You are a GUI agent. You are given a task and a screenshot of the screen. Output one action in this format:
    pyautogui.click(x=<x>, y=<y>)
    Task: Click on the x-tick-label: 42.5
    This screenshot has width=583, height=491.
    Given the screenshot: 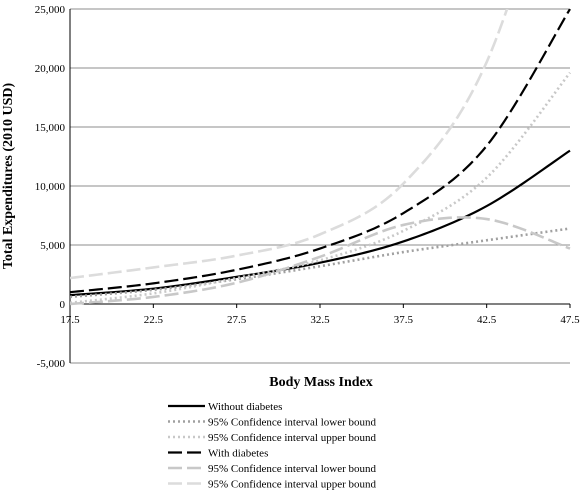 What is the action you would take?
    pyautogui.click(x=487, y=320)
    